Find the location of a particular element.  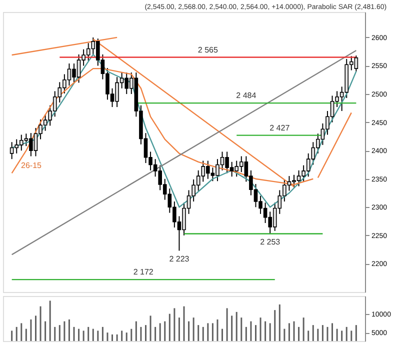

annotation: 2 253 is located at coordinates (270, 242).